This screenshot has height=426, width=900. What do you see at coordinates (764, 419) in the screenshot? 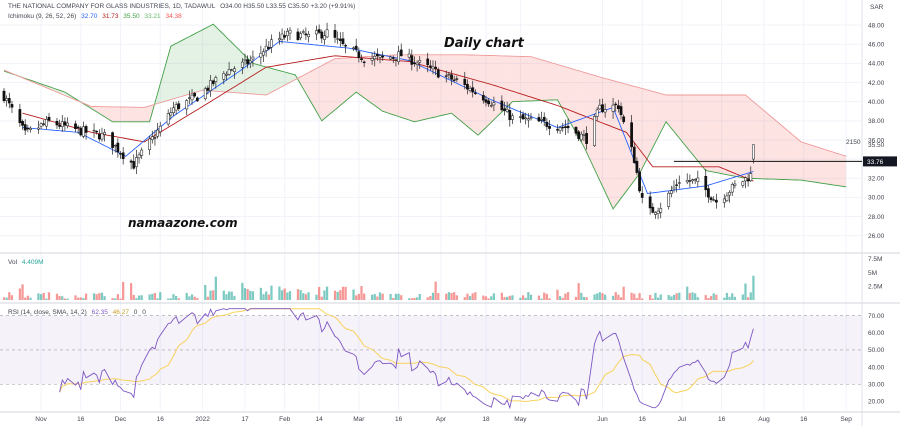
I see `time-tick-label: Aug` at bounding box center [764, 419].